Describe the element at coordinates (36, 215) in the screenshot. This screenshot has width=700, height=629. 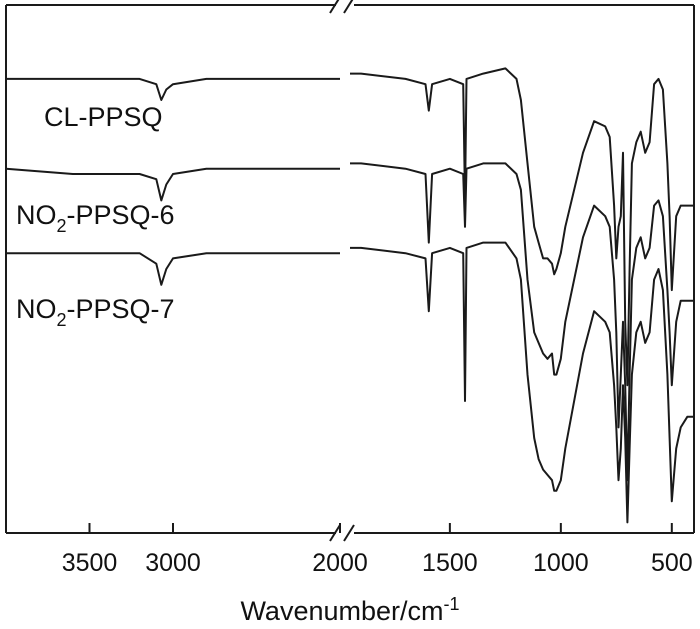
I see `series-label-2-base: NO` at that location.